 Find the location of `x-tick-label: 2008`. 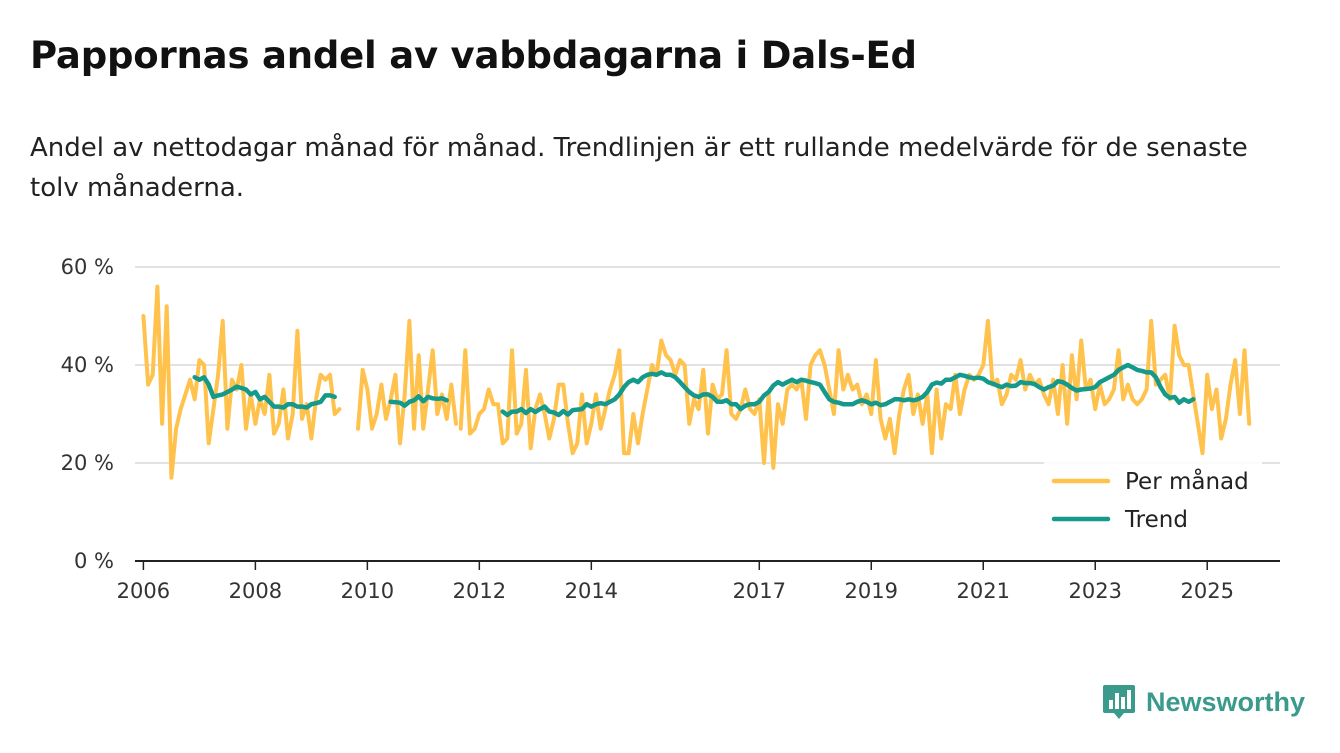

x-tick-label: 2008 is located at coordinates (255, 591).